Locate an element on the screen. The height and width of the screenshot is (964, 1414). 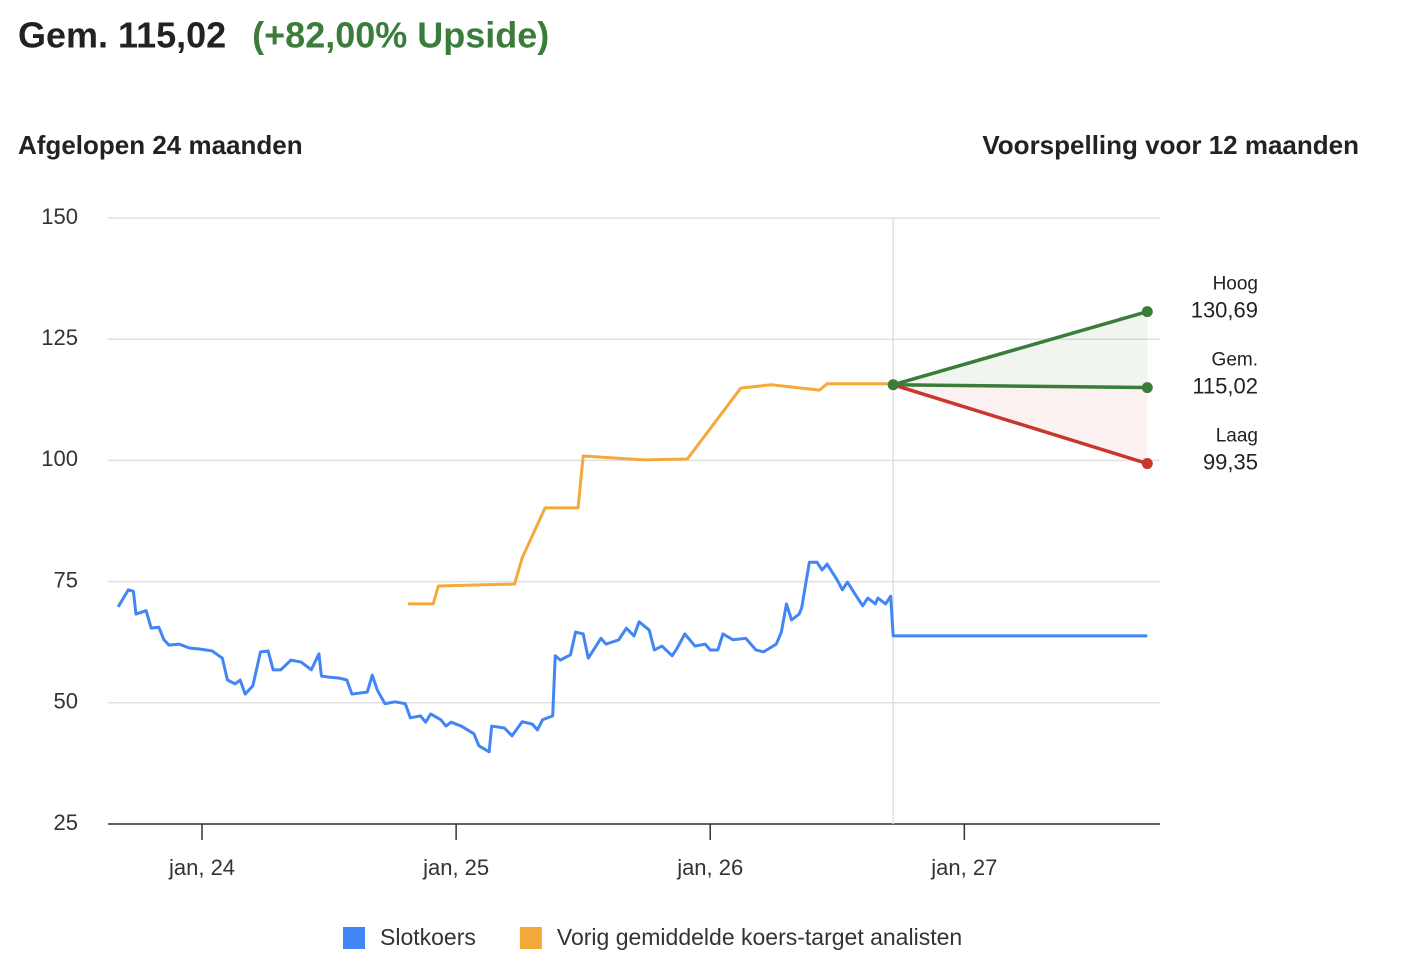
x-tick-label: jan, 24 is located at coordinates (201, 867).